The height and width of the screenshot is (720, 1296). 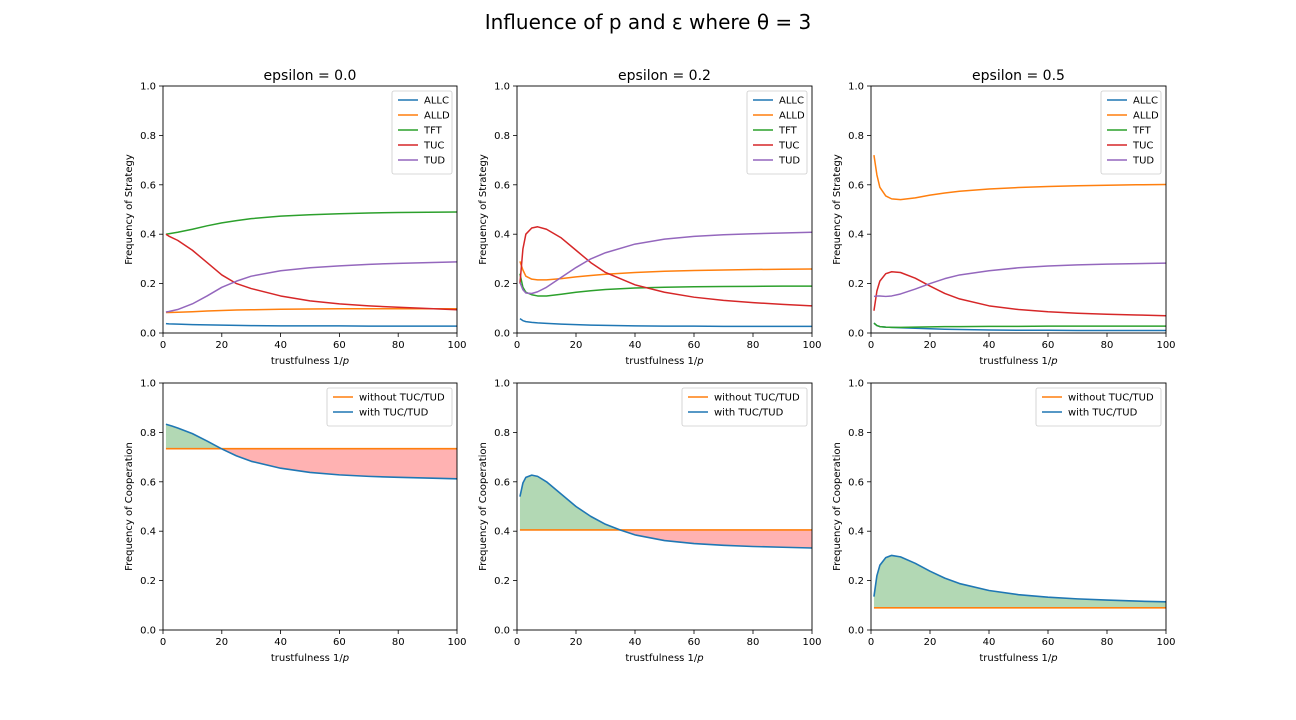 What do you see at coordinates (664, 76) in the screenshot?
I see `subplot-title: epsilon = 0.2` at bounding box center [664, 76].